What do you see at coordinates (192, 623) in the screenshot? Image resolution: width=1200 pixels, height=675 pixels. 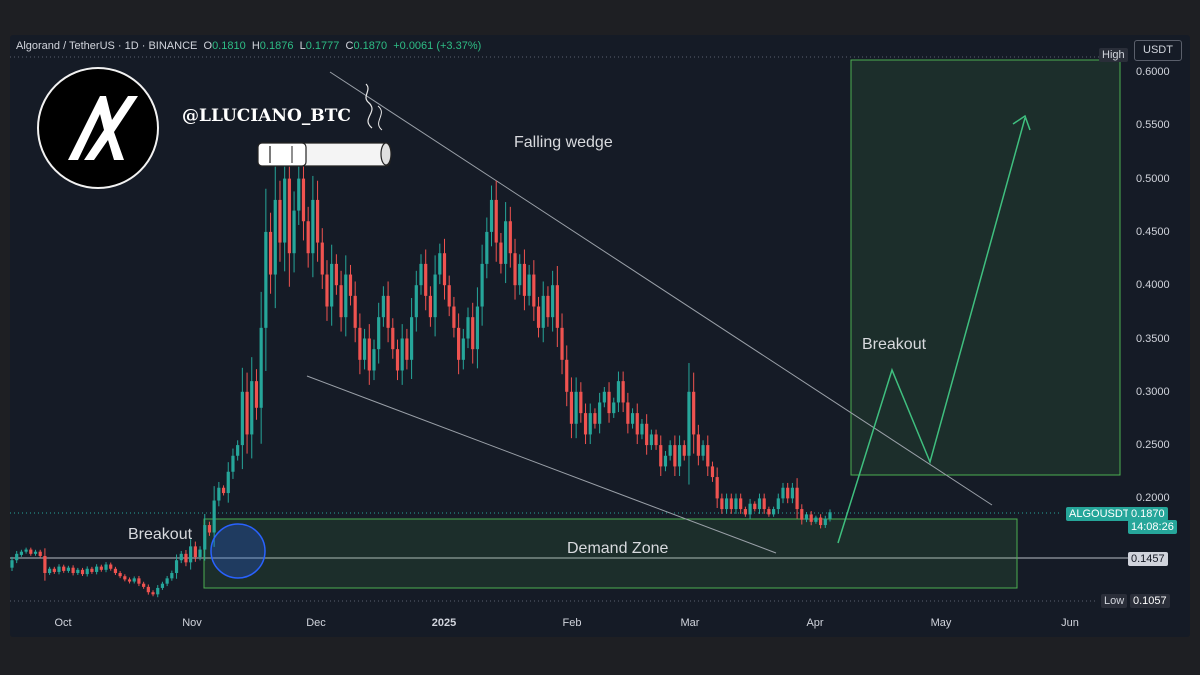 I see `x-tick-label: Nov` at bounding box center [192, 623].